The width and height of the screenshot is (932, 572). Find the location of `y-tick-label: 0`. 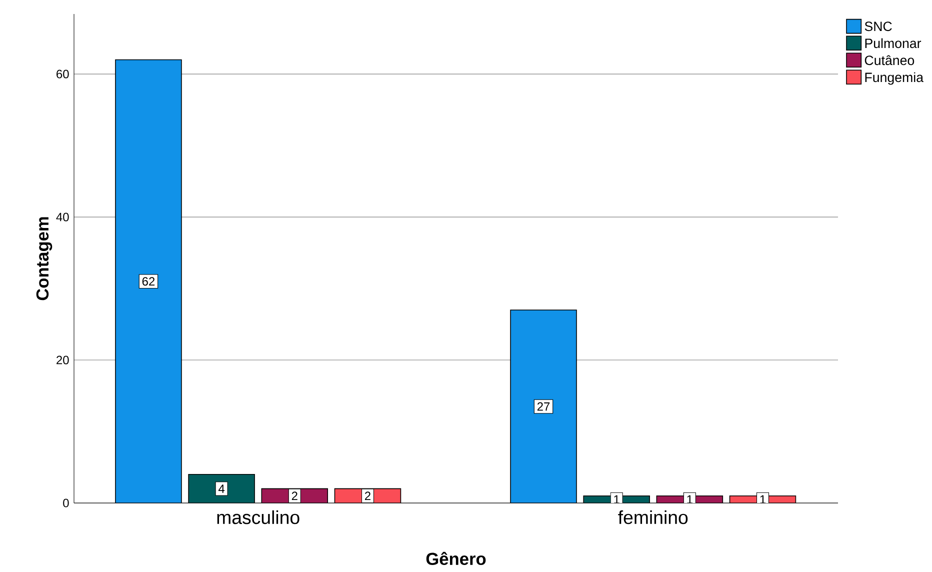

y-tick-label: 0 is located at coordinates (66, 503).